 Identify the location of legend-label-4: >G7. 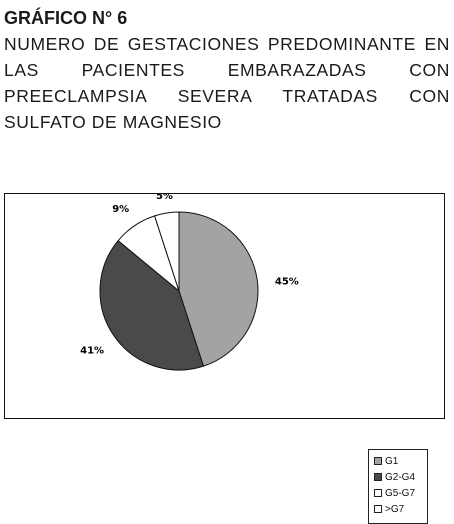
(395, 509).